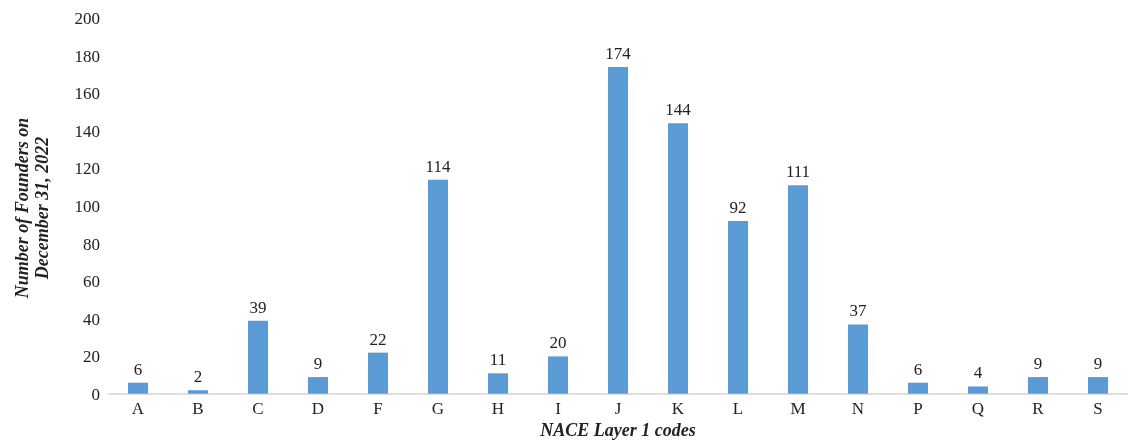 The image size is (1138, 444). Describe the element at coordinates (498, 360) in the screenshot. I see `data-label: 11` at that location.